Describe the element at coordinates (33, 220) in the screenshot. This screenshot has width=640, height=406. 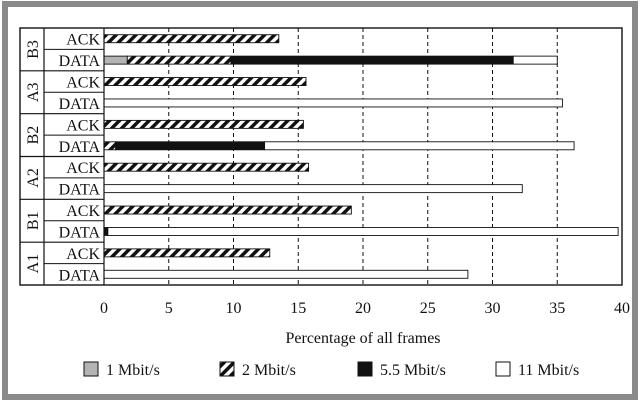
I see `group-label-B1: B1` at that location.